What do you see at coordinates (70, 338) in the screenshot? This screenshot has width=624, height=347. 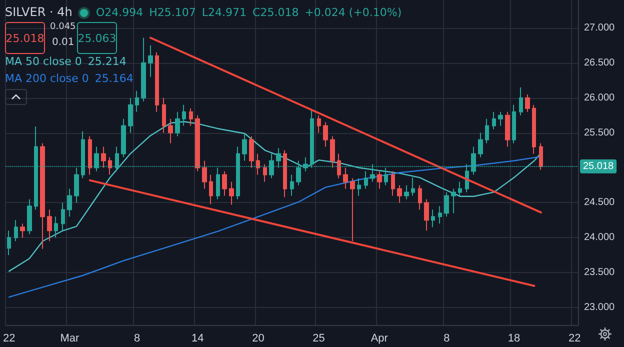 I see `x-tick-label: Mar` at bounding box center [70, 338].